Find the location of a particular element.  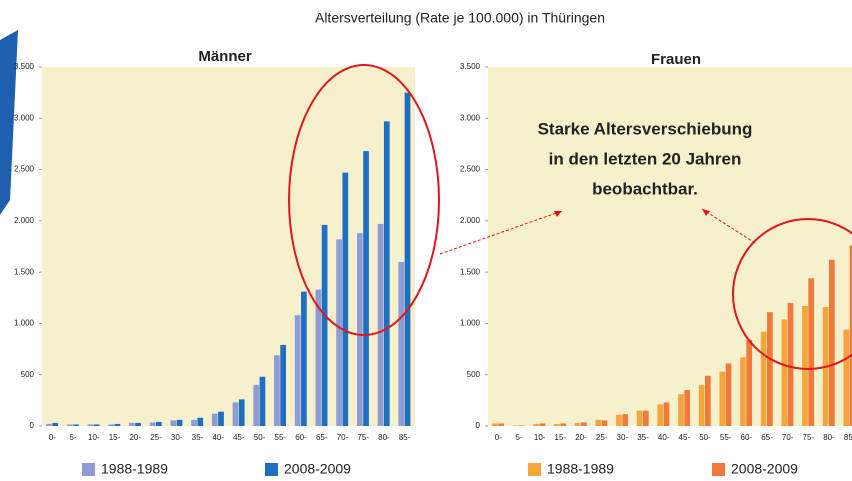

y-tick-label: 0 is located at coordinates (478, 425).